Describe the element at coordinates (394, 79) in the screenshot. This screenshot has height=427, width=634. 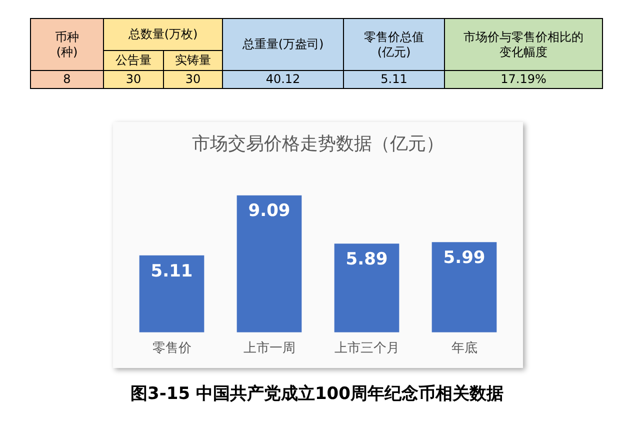
I see `text: 5.11` at that location.